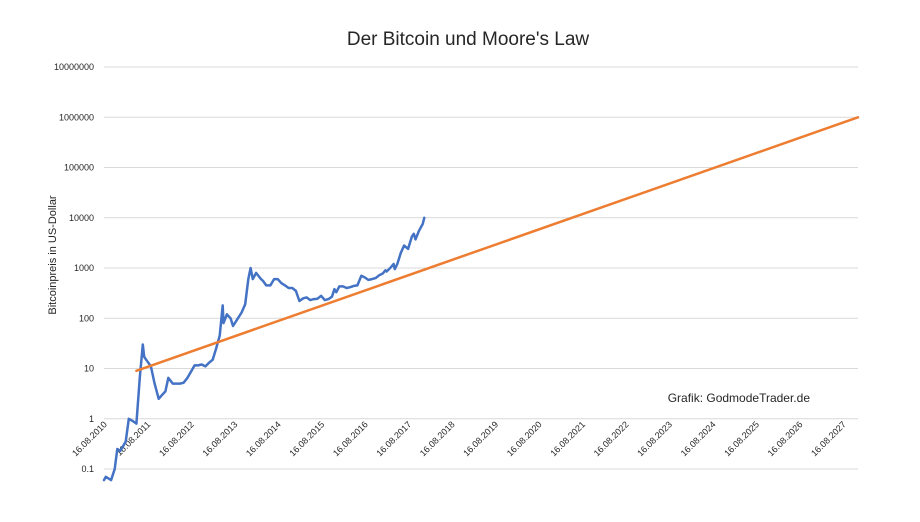 The height and width of the screenshot is (522, 920). Describe the element at coordinates (524, 438) in the screenshot. I see `x-tick-label: 16.08.2020` at that location.